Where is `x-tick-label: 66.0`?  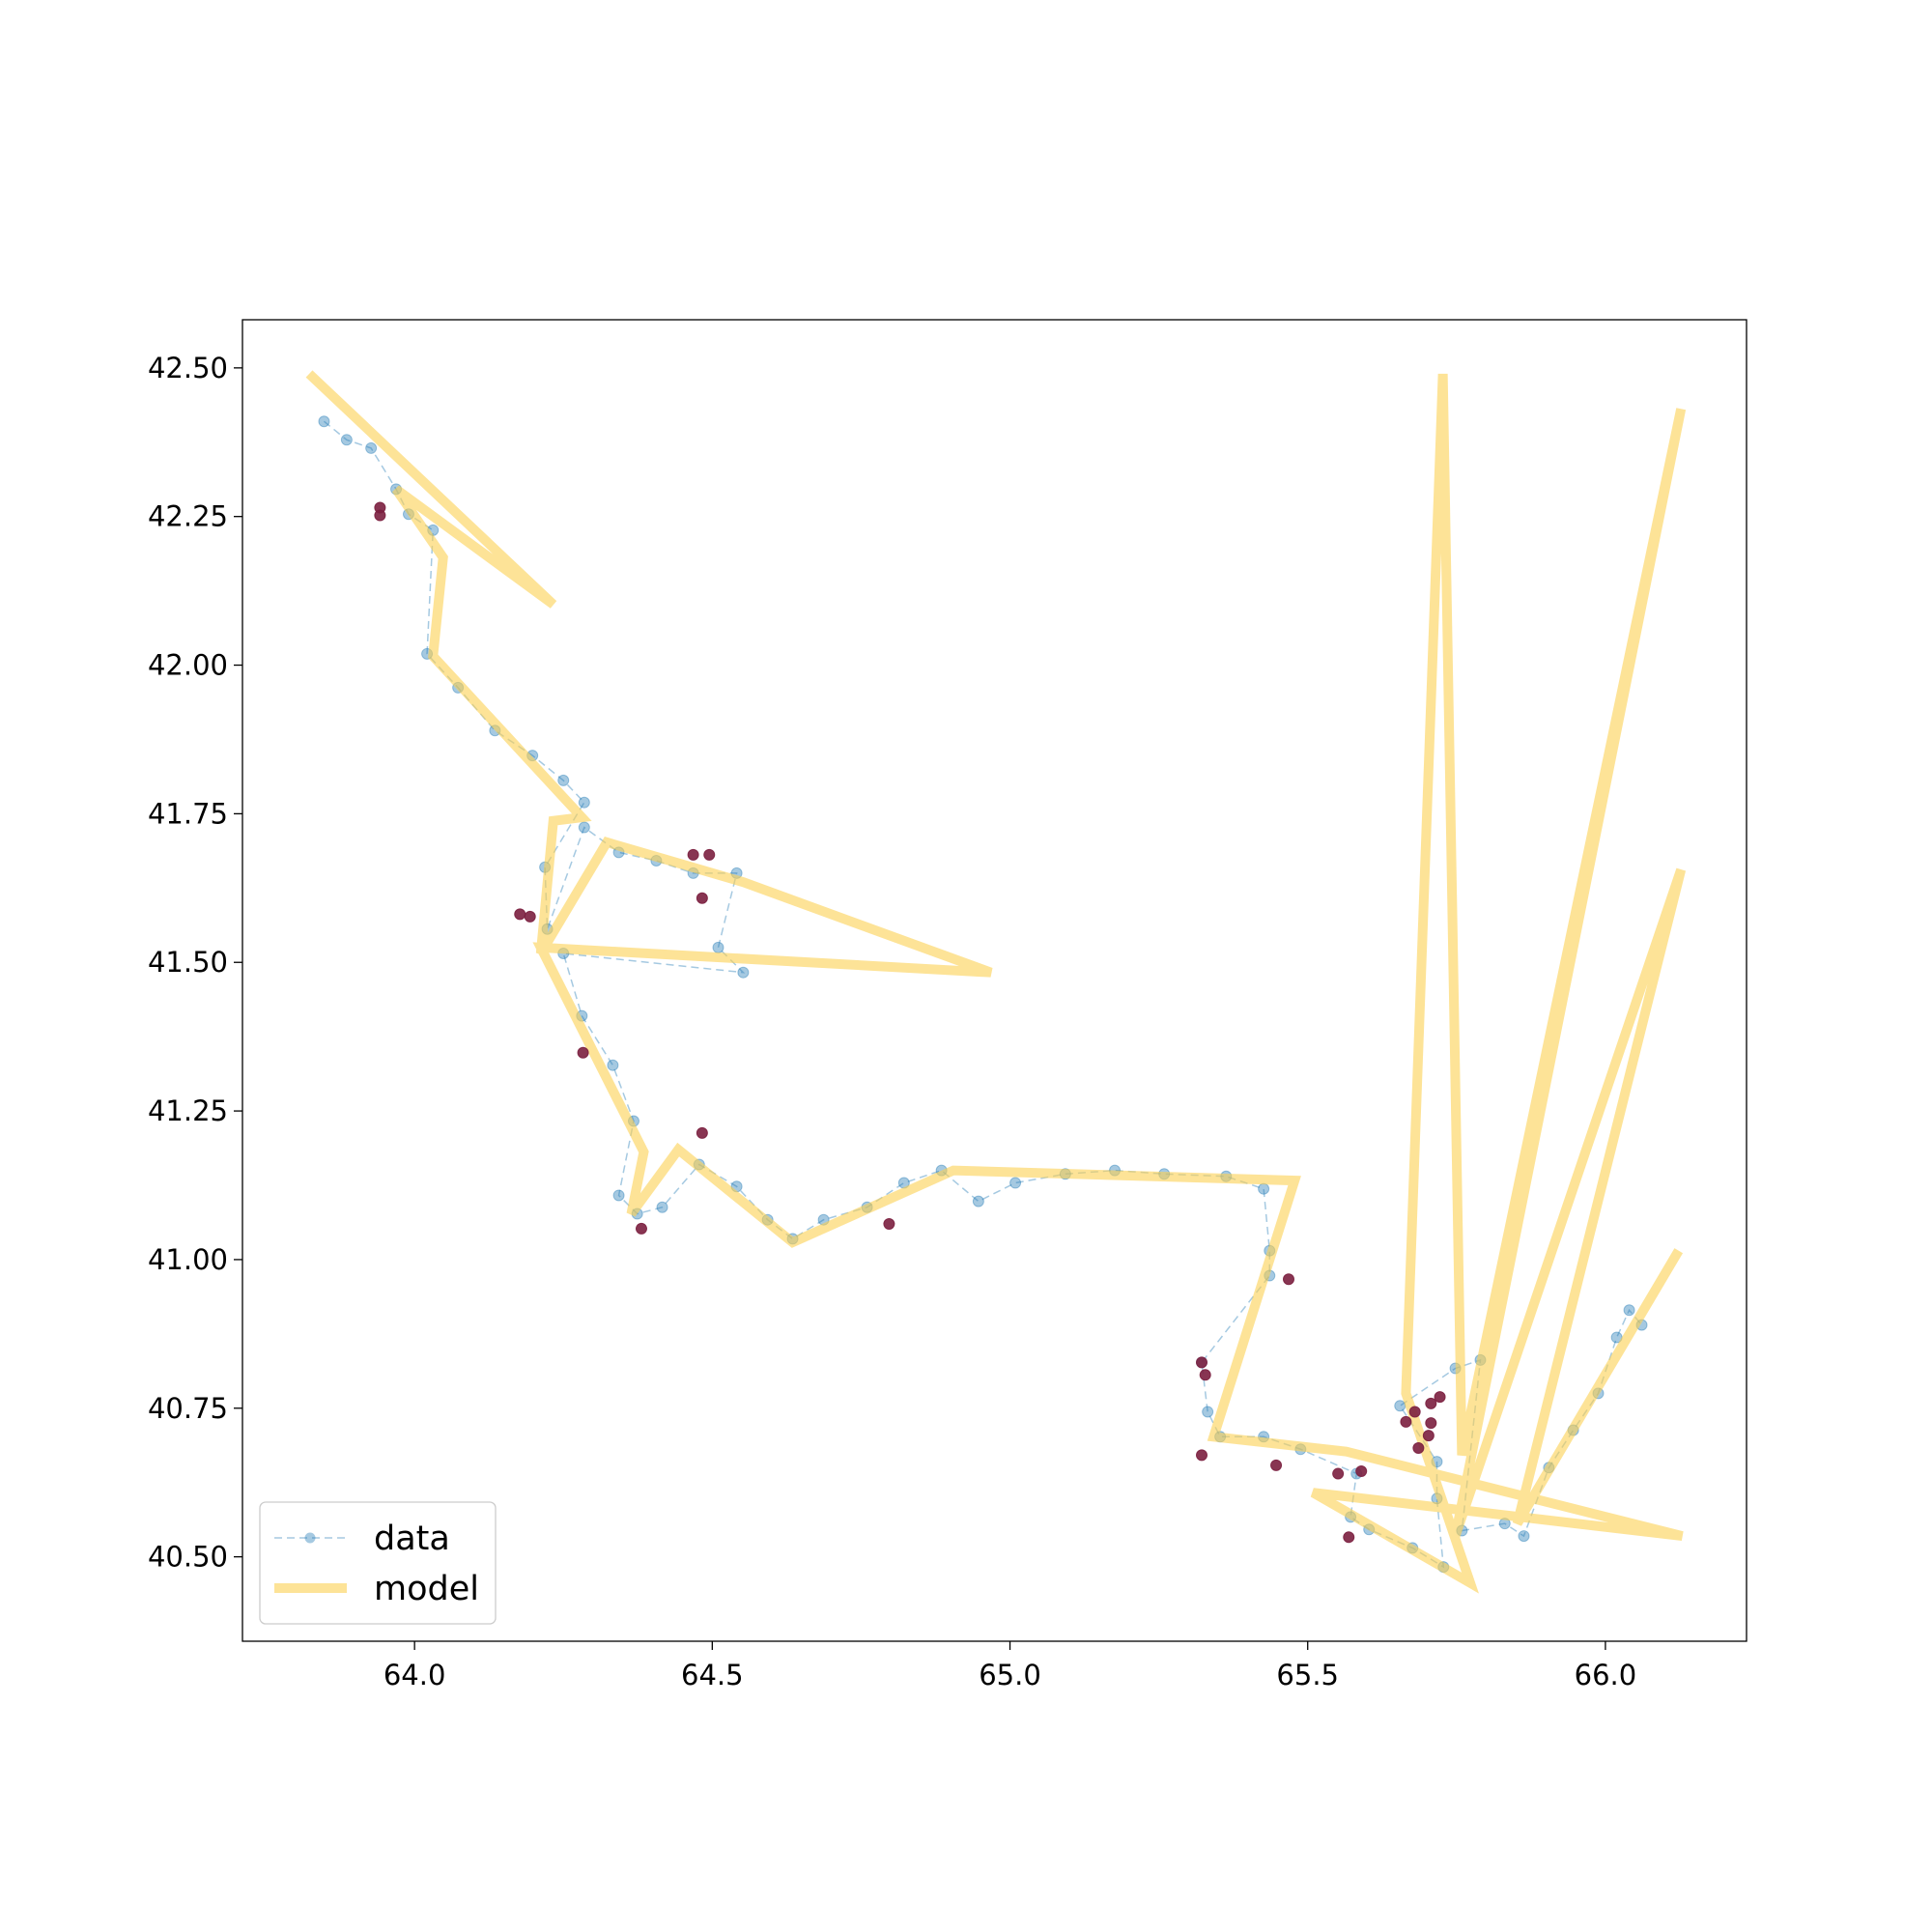 x-tick-label: 66.0 is located at coordinates (1606, 1675).